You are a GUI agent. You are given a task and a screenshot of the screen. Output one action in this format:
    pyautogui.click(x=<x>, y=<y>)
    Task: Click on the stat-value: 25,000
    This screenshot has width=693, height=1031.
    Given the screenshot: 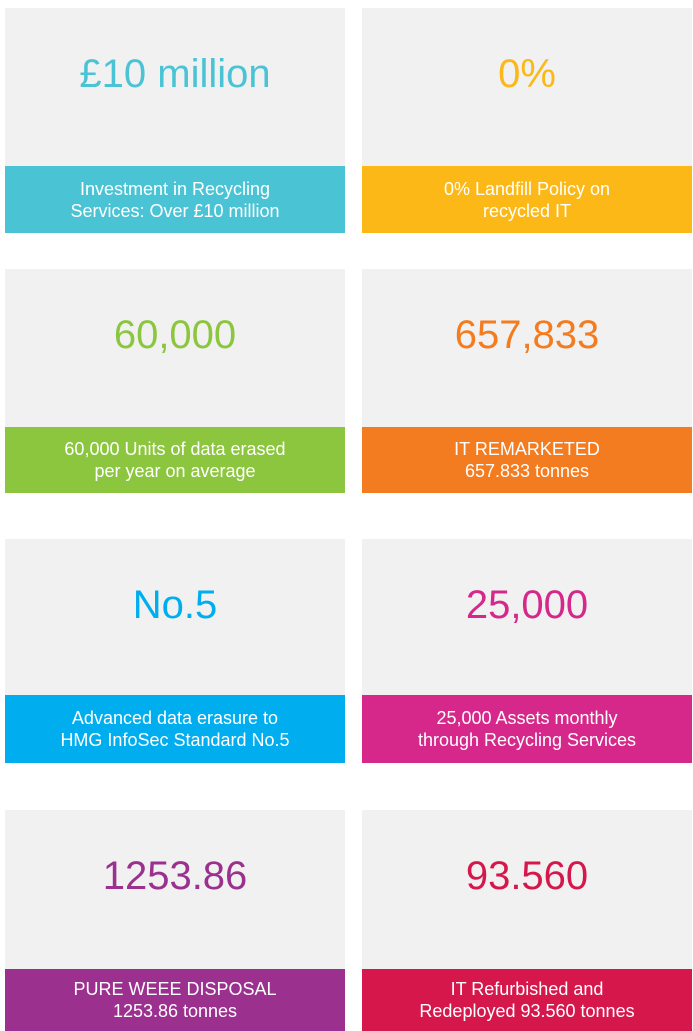 What is the action you would take?
    pyautogui.click(x=527, y=605)
    